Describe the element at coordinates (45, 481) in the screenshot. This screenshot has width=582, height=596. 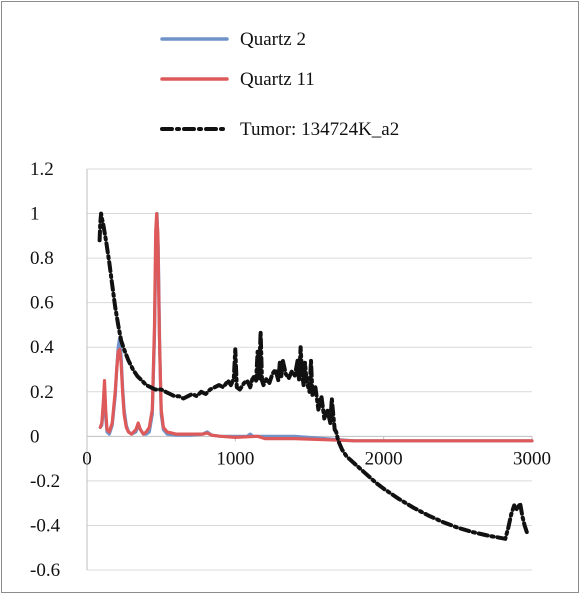
I see `y-tick-label-7: -0.2` at that location.